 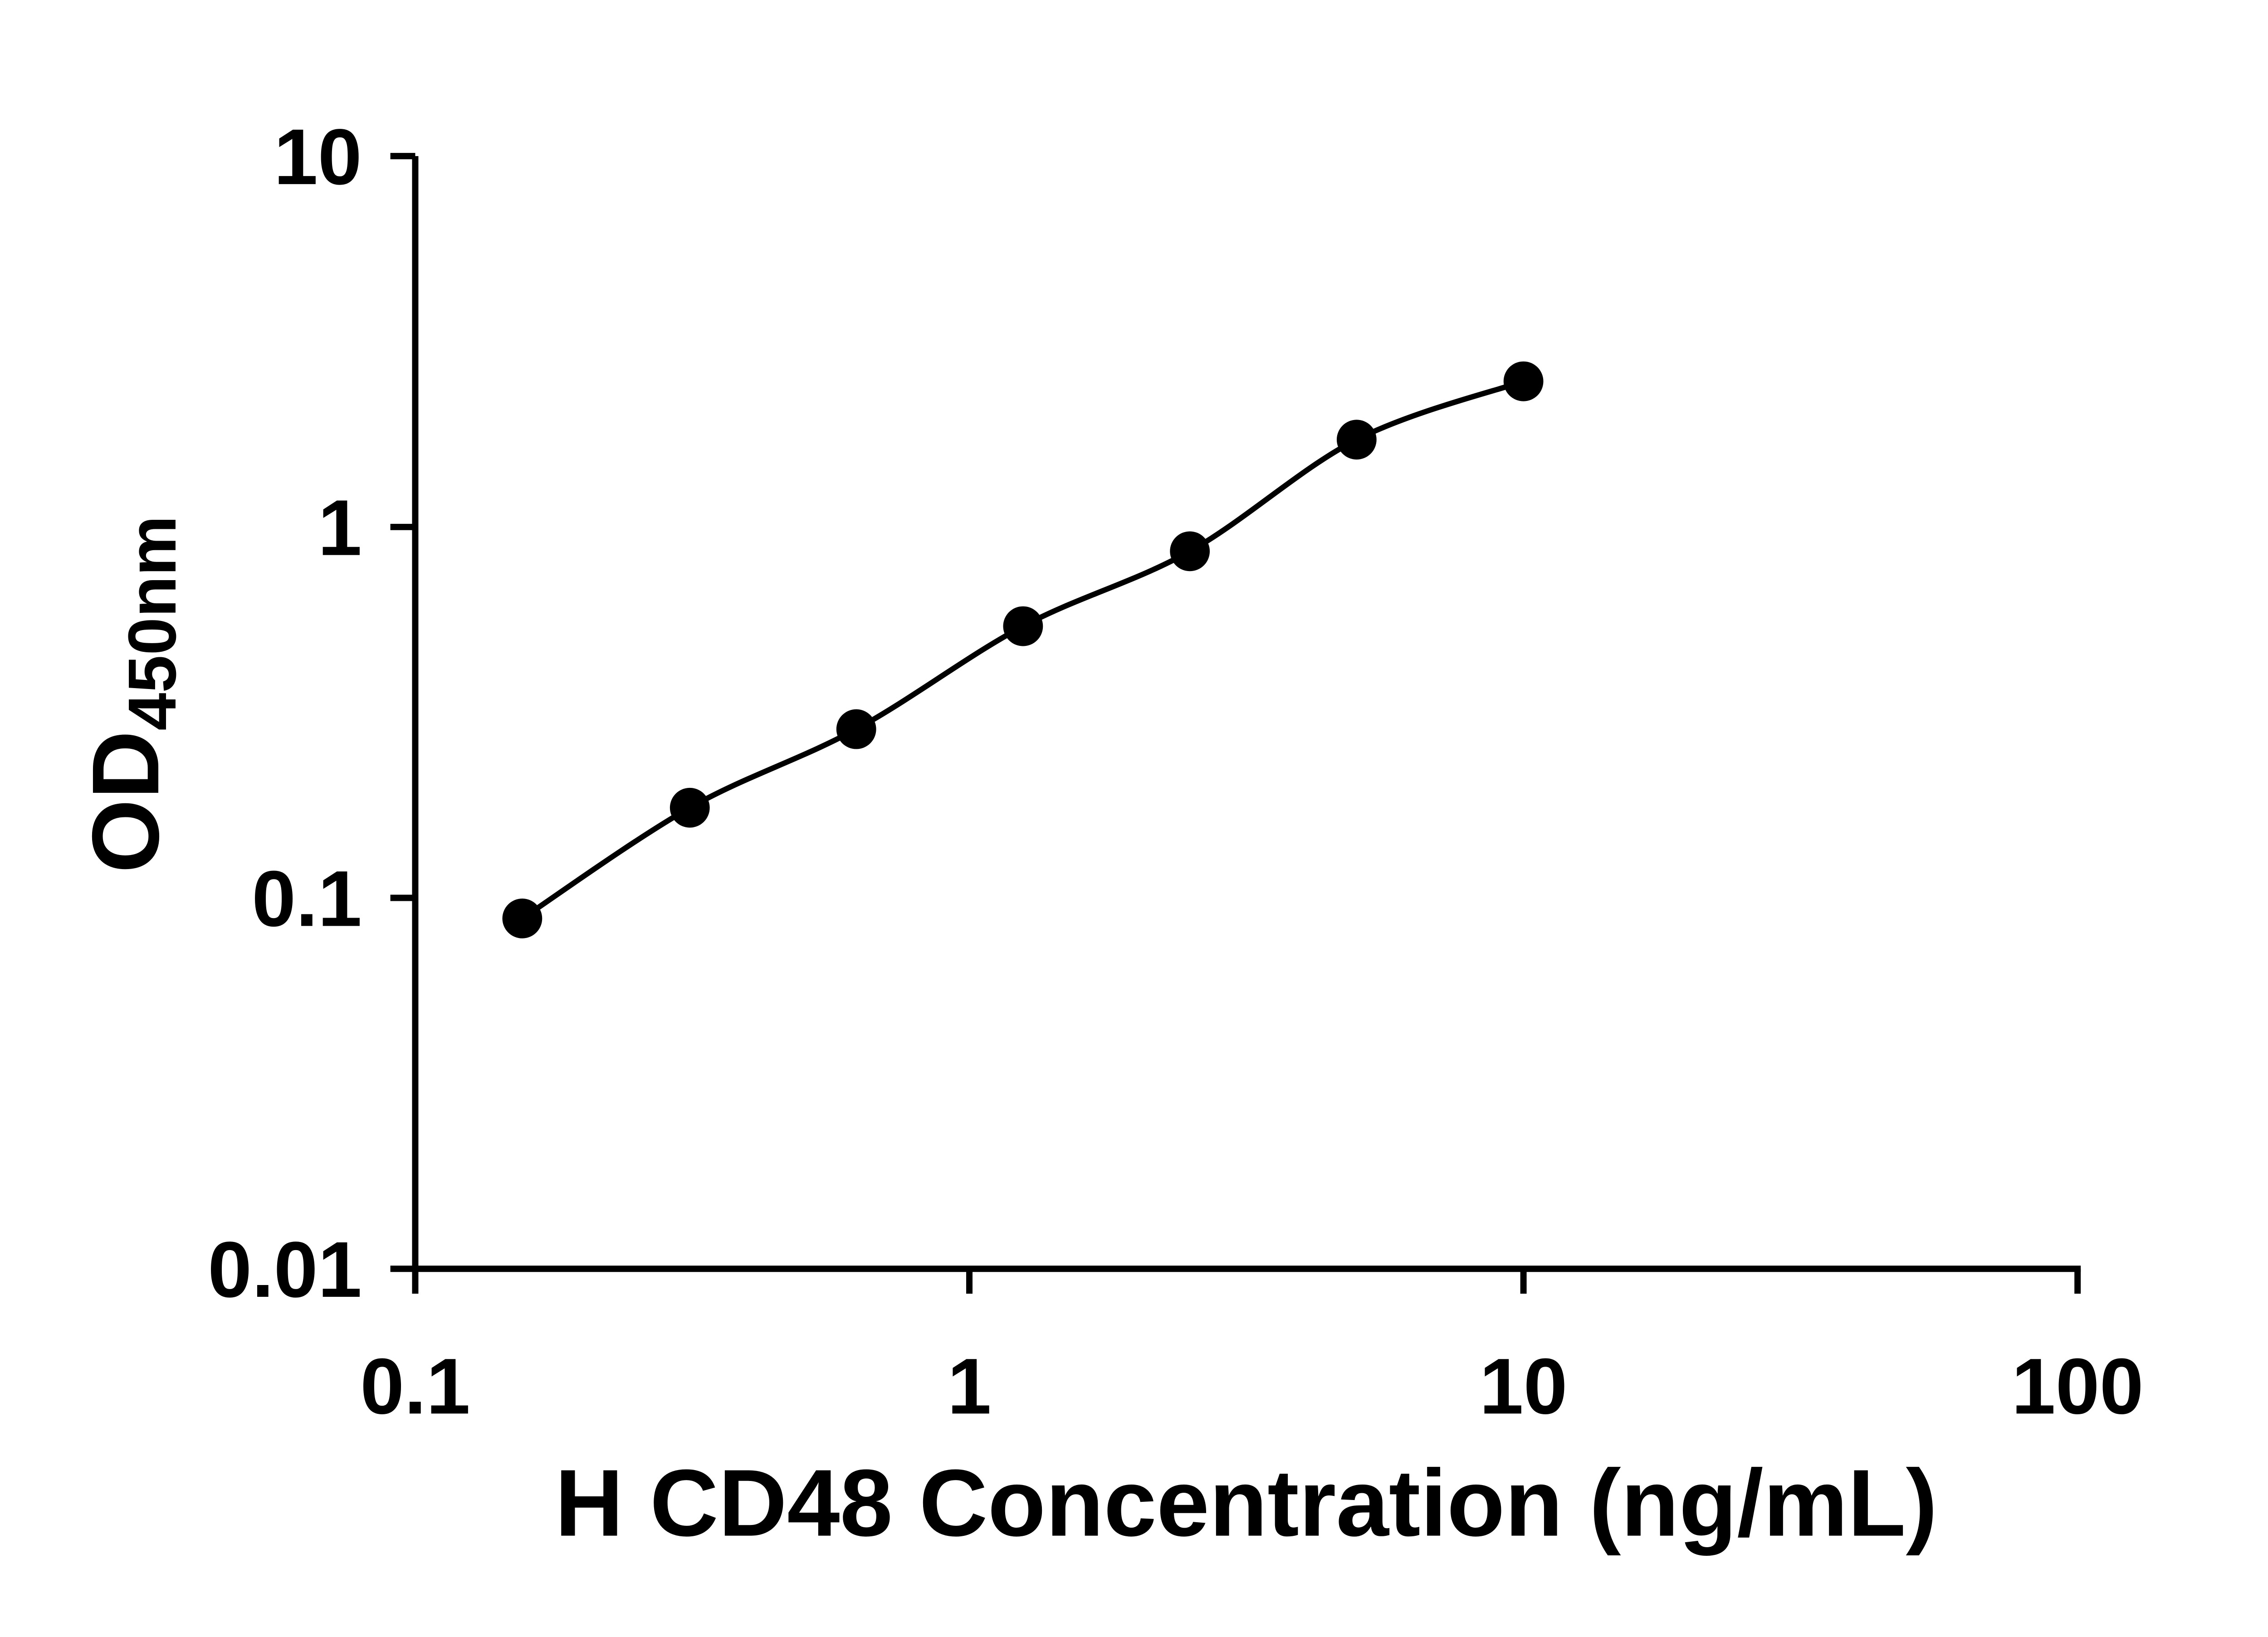 What do you see at coordinates (1524, 1386) in the screenshot?
I see `x-axis-tick-label: 10` at bounding box center [1524, 1386].